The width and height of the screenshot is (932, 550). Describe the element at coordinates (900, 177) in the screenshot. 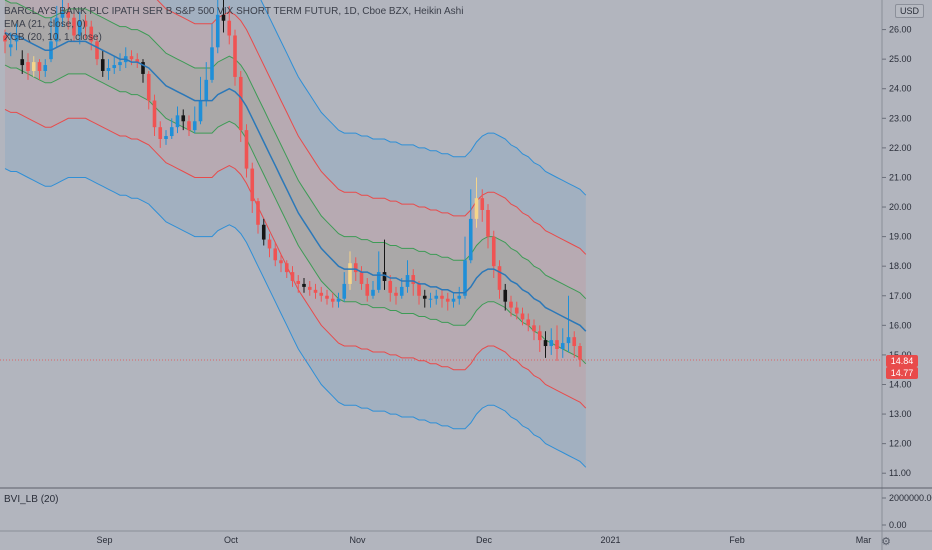

I see `price-tick-label: 21.00` at that location.